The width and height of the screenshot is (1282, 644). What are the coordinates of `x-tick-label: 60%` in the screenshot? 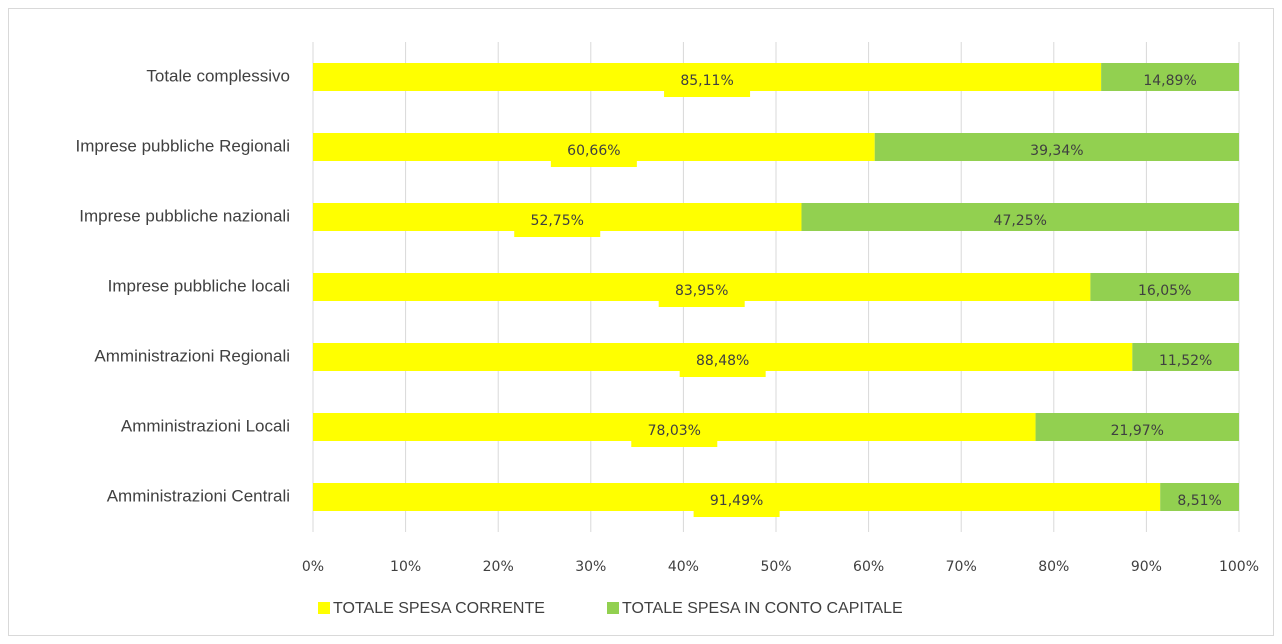 It's located at (868, 567).